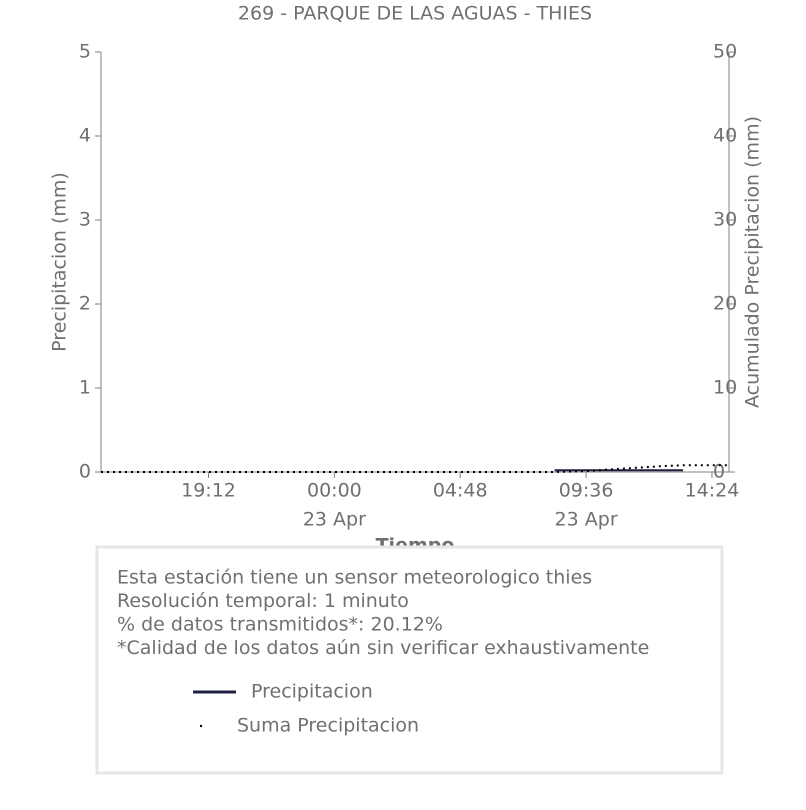  I want to click on y2-tick-label: 20, so click(725, 304).